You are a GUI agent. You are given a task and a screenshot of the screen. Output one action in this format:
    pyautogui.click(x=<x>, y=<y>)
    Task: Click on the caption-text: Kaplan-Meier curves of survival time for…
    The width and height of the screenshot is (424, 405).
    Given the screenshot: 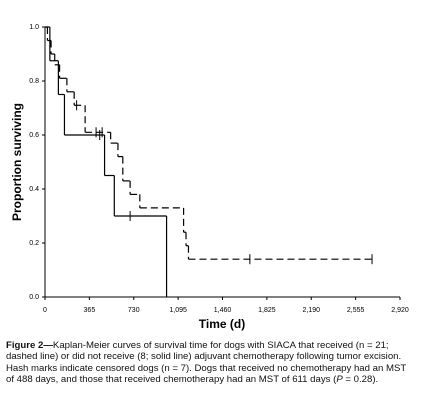 What is the action you would take?
    pyautogui.click(x=206, y=363)
    